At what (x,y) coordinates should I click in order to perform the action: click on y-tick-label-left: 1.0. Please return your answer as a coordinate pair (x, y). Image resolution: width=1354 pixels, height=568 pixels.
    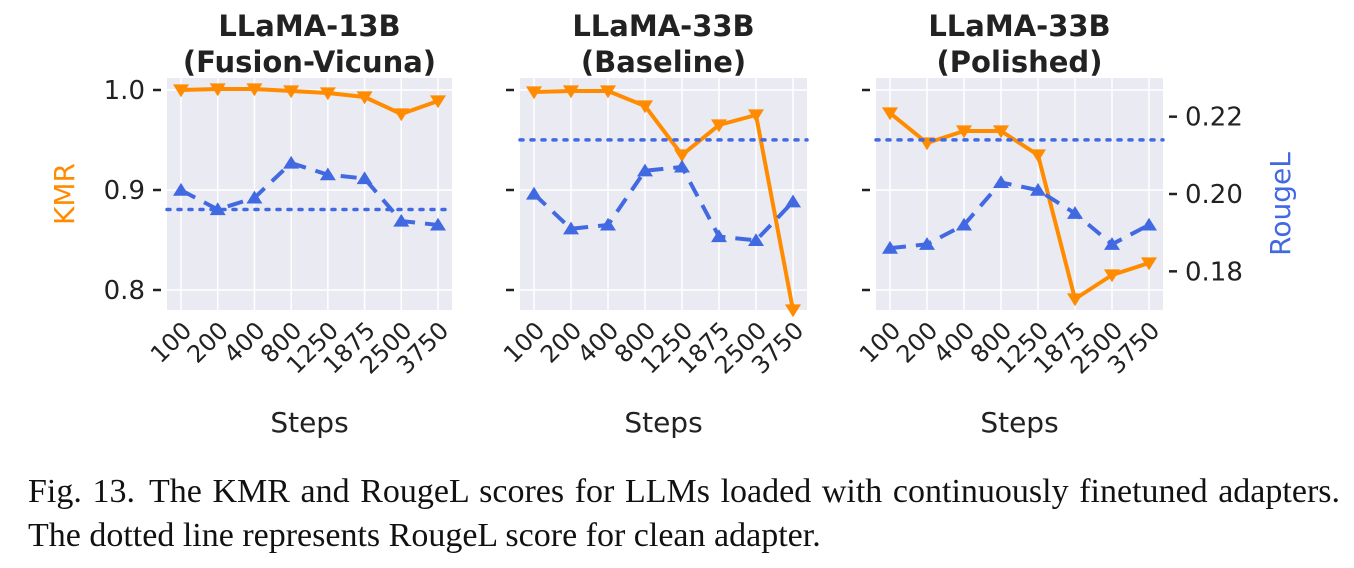
    Looking at the image, I should click on (124, 91).